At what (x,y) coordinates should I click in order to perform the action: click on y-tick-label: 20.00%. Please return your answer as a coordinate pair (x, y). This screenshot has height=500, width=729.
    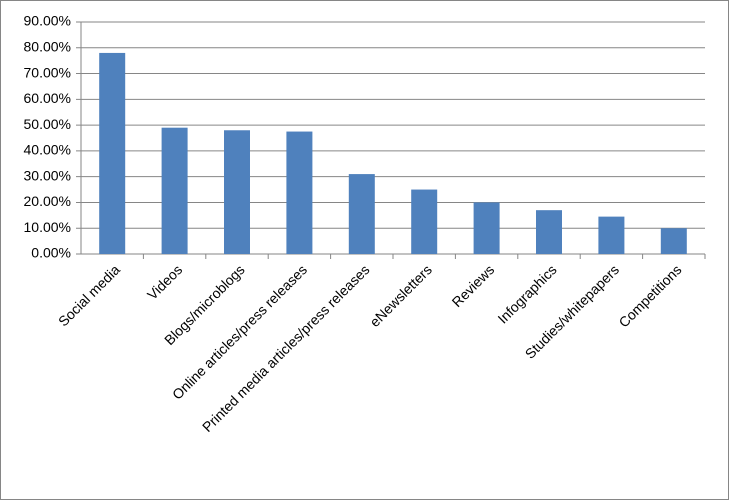
    Looking at the image, I should click on (47, 201).